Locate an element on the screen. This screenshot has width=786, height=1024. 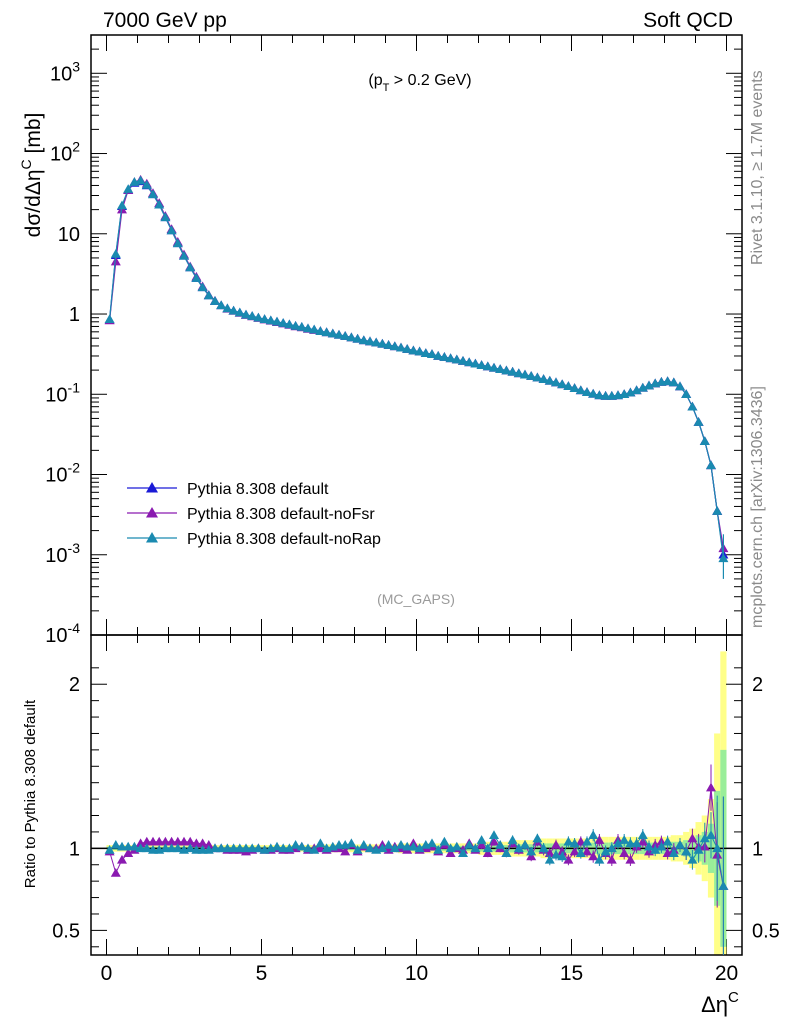
x-axis-label: ΔηC is located at coordinates (720, 1003).